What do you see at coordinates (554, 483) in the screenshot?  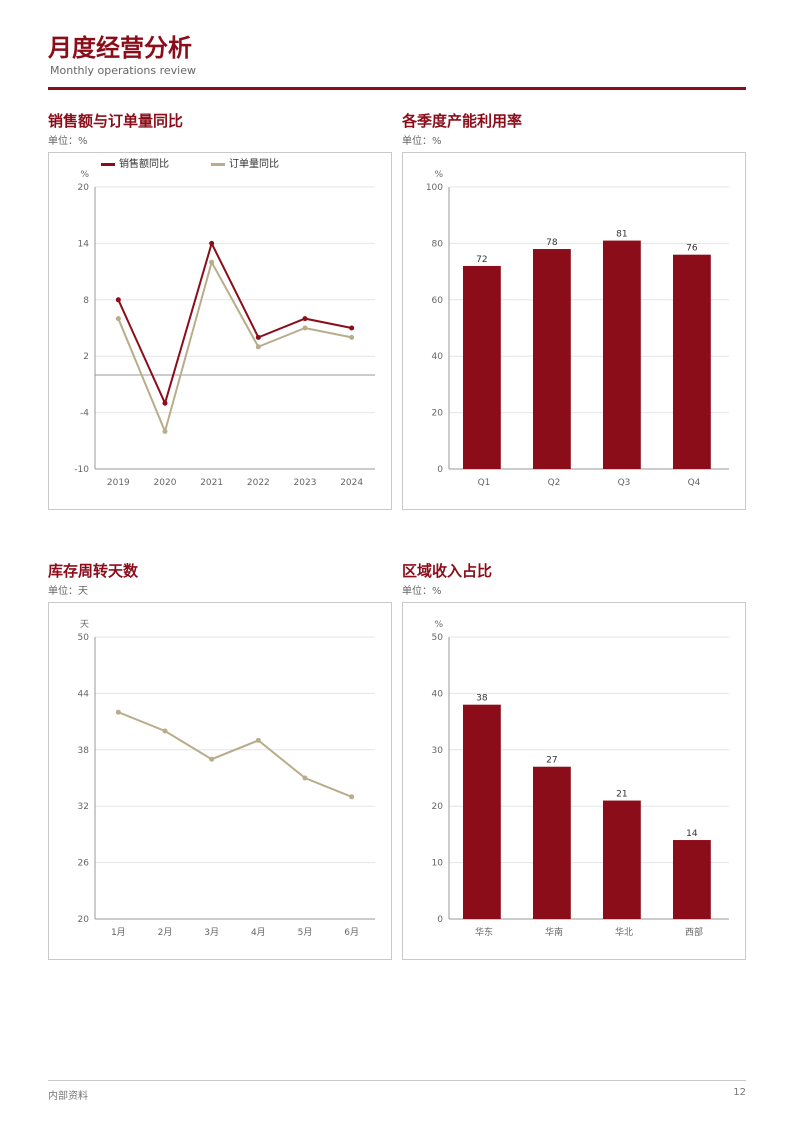 I see `x-tick-label: Q2` at bounding box center [554, 483].